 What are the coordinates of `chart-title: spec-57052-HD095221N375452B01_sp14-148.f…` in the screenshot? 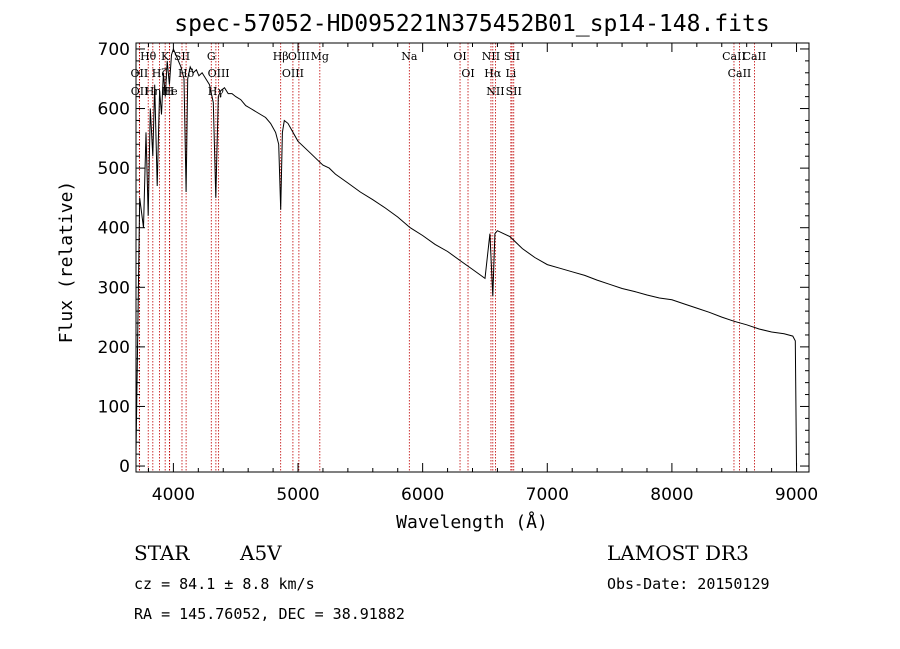 It's located at (471, 24).